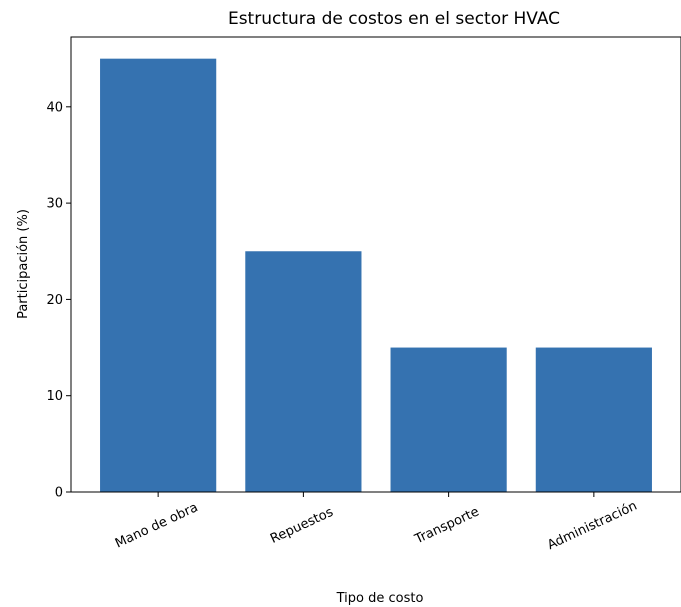  I want to click on y-tick-label: 0, so click(59, 493).